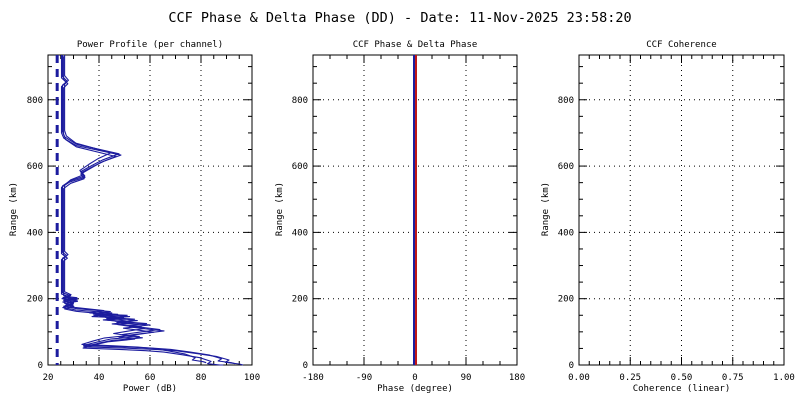 The image size is (800, 400). I want to click on x-tick-label: 0.25, so click(630, 378).